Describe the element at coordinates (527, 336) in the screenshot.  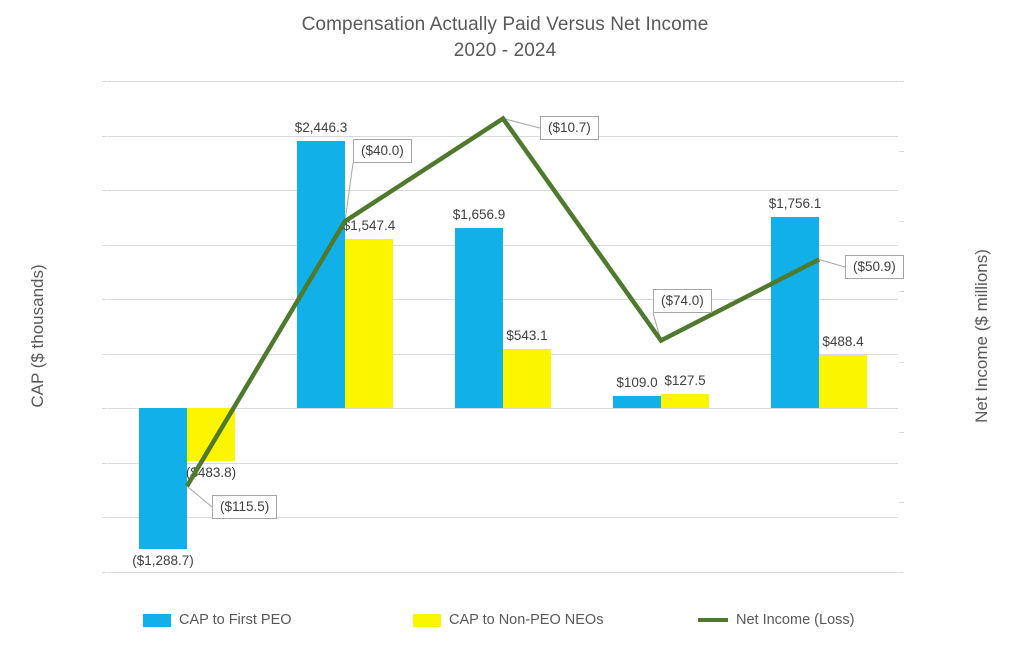
I see `bar-cap-non-peo-neos-value-label: $543.1` at that location.